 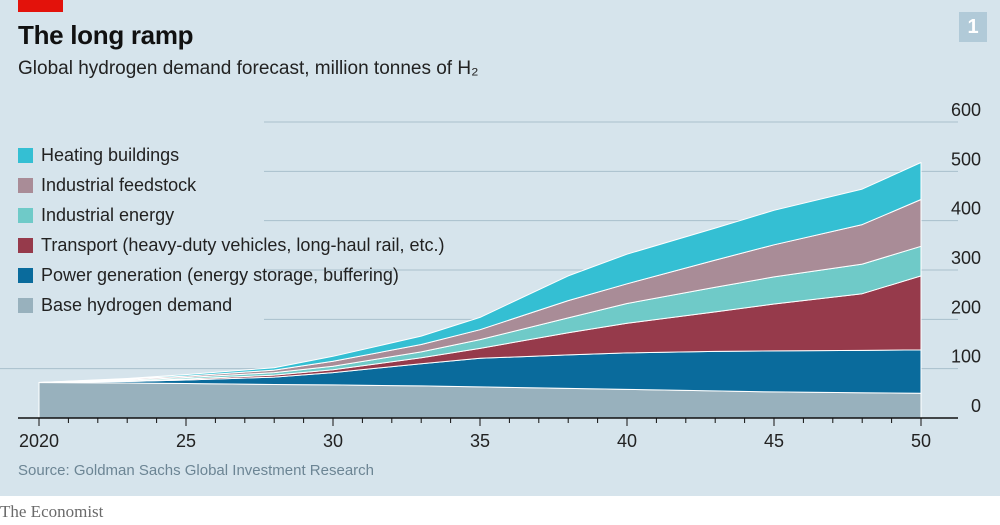 I want to click on legend-item-industrial-energy: Industrial energy, so click(x=231, y=215).